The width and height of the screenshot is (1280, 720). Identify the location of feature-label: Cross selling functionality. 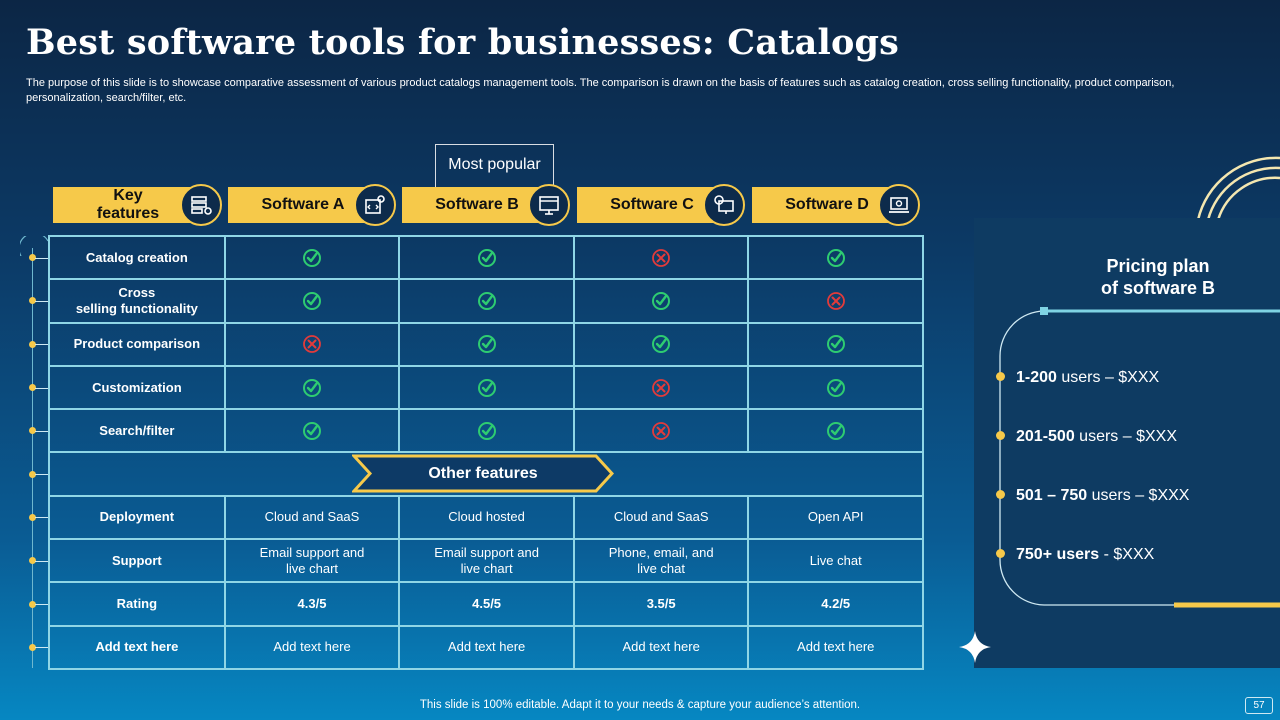
(137, 301).